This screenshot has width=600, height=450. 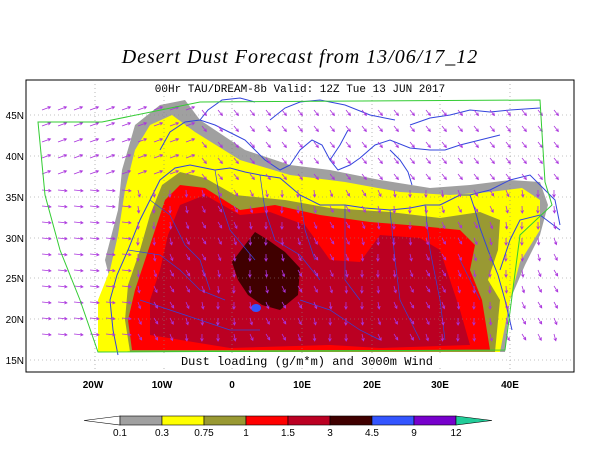 I want to click on map-bottom-label: Dust loading (g/m*m) and 3000m Wind, so click(x=307, y=362).